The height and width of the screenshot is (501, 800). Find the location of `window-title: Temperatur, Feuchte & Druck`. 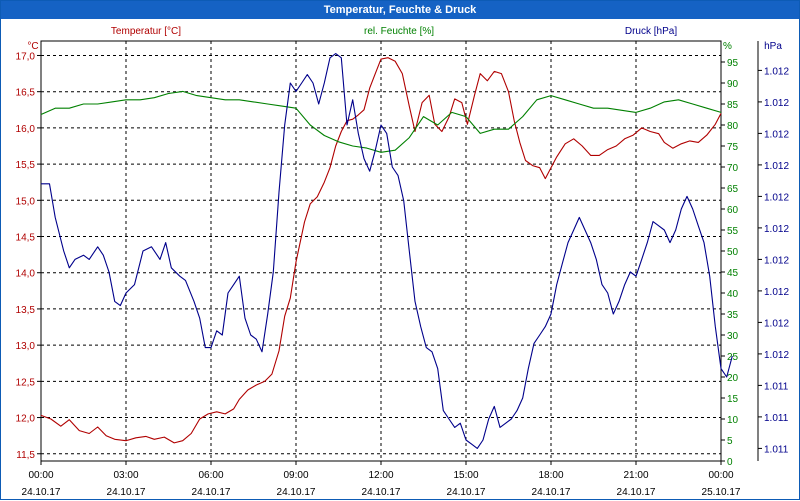

window-title: Temperatur, Feuchte & Druck is located at coordinates (400, 10).